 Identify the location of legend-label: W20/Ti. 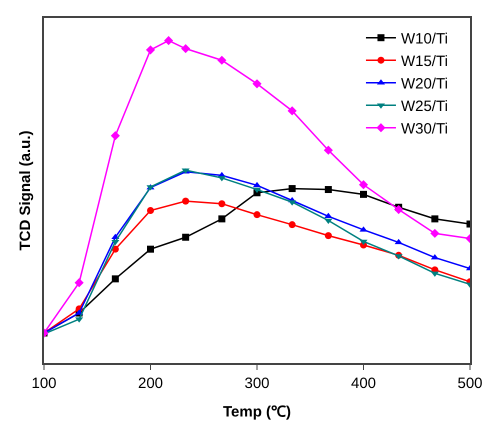
(424, 84).